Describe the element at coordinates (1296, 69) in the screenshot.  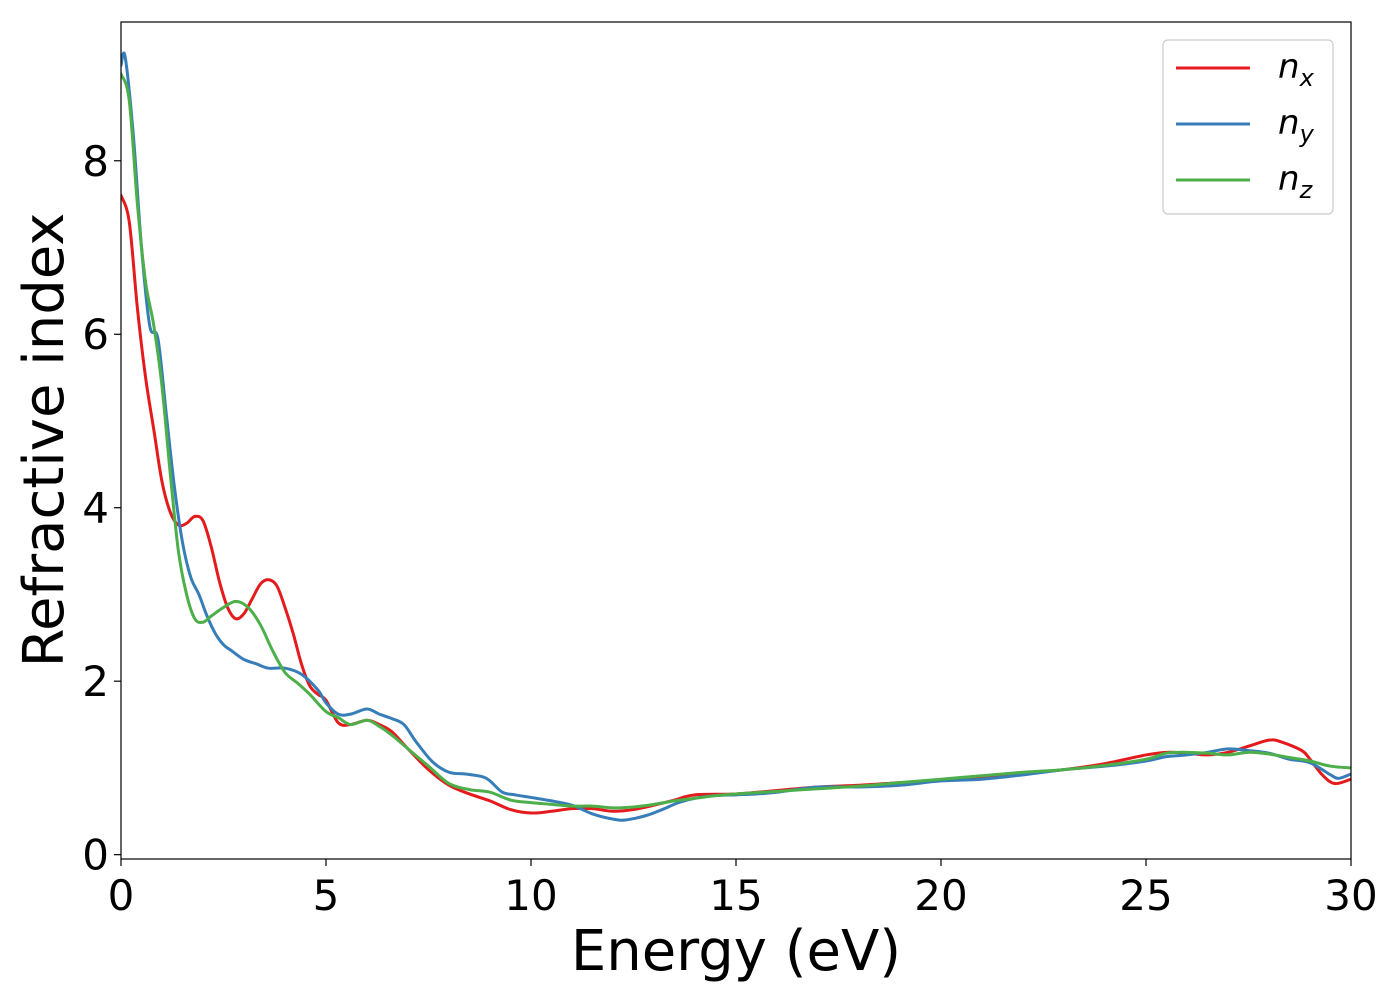
I see `legend-label-x: nx` at that location.